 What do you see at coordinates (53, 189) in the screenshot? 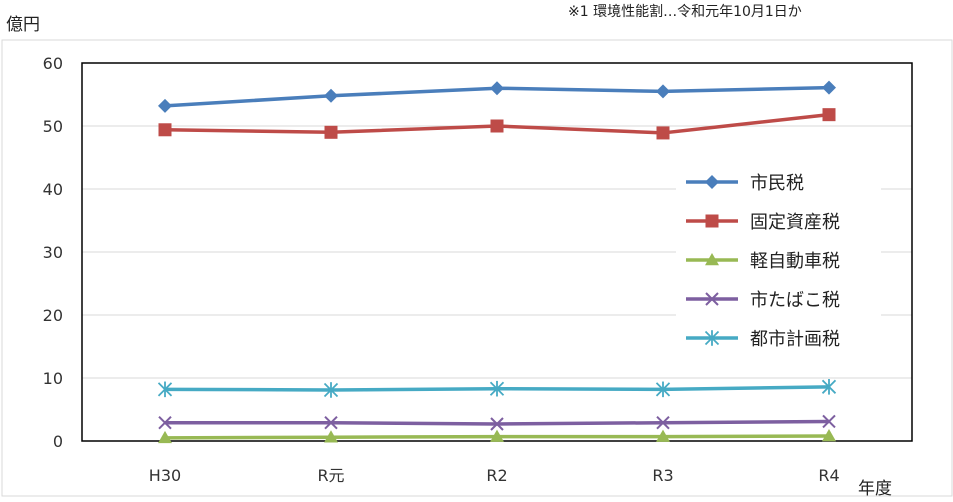
I see `y-tick-label: 40` at bounding box center [53, 189].